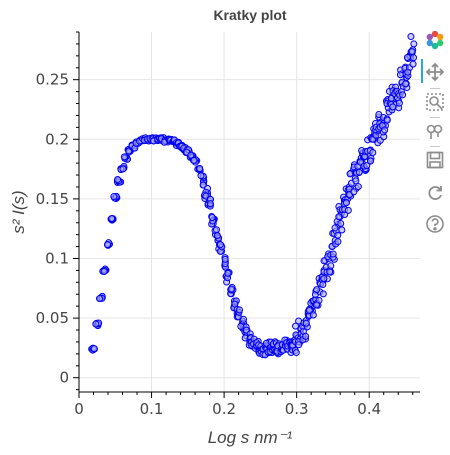  Describe the element at coordinates (435, 72) in the screenshot. I see `pan-icon` at that location.